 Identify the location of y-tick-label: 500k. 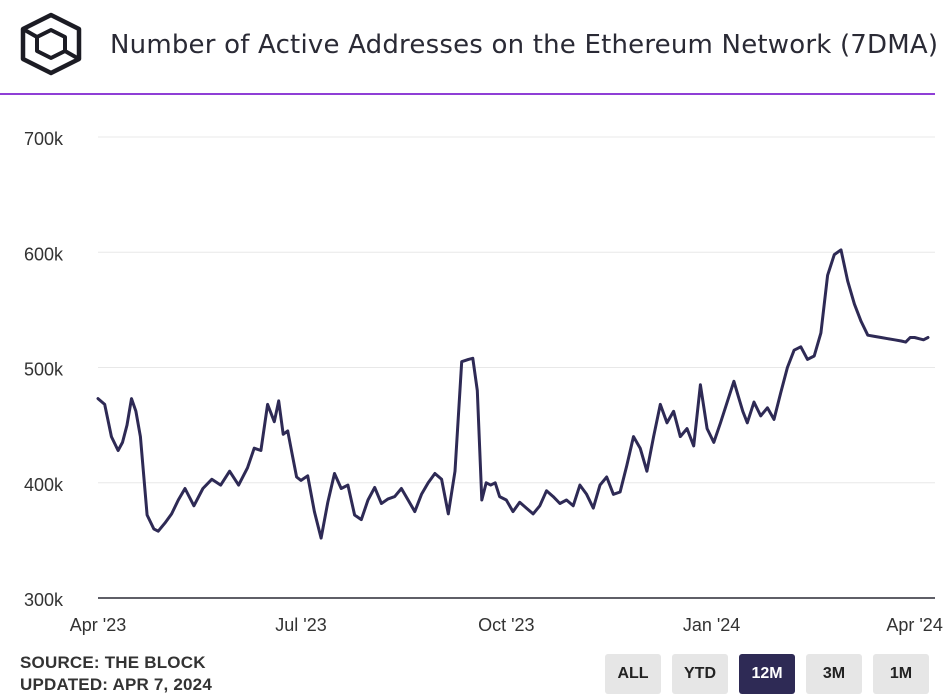
(44, 370).